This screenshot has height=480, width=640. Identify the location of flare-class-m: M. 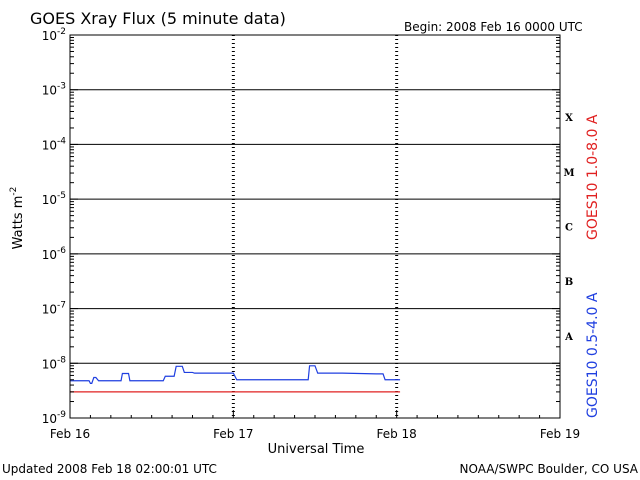
(568, 173).